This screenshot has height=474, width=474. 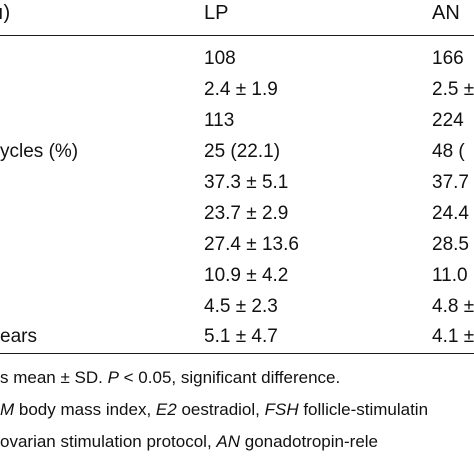 What do you see at coordinates (229, 377) in the screenshot?
I see `footnote-text: < 0.05, significant difference.` at bounding box center [229, 377].